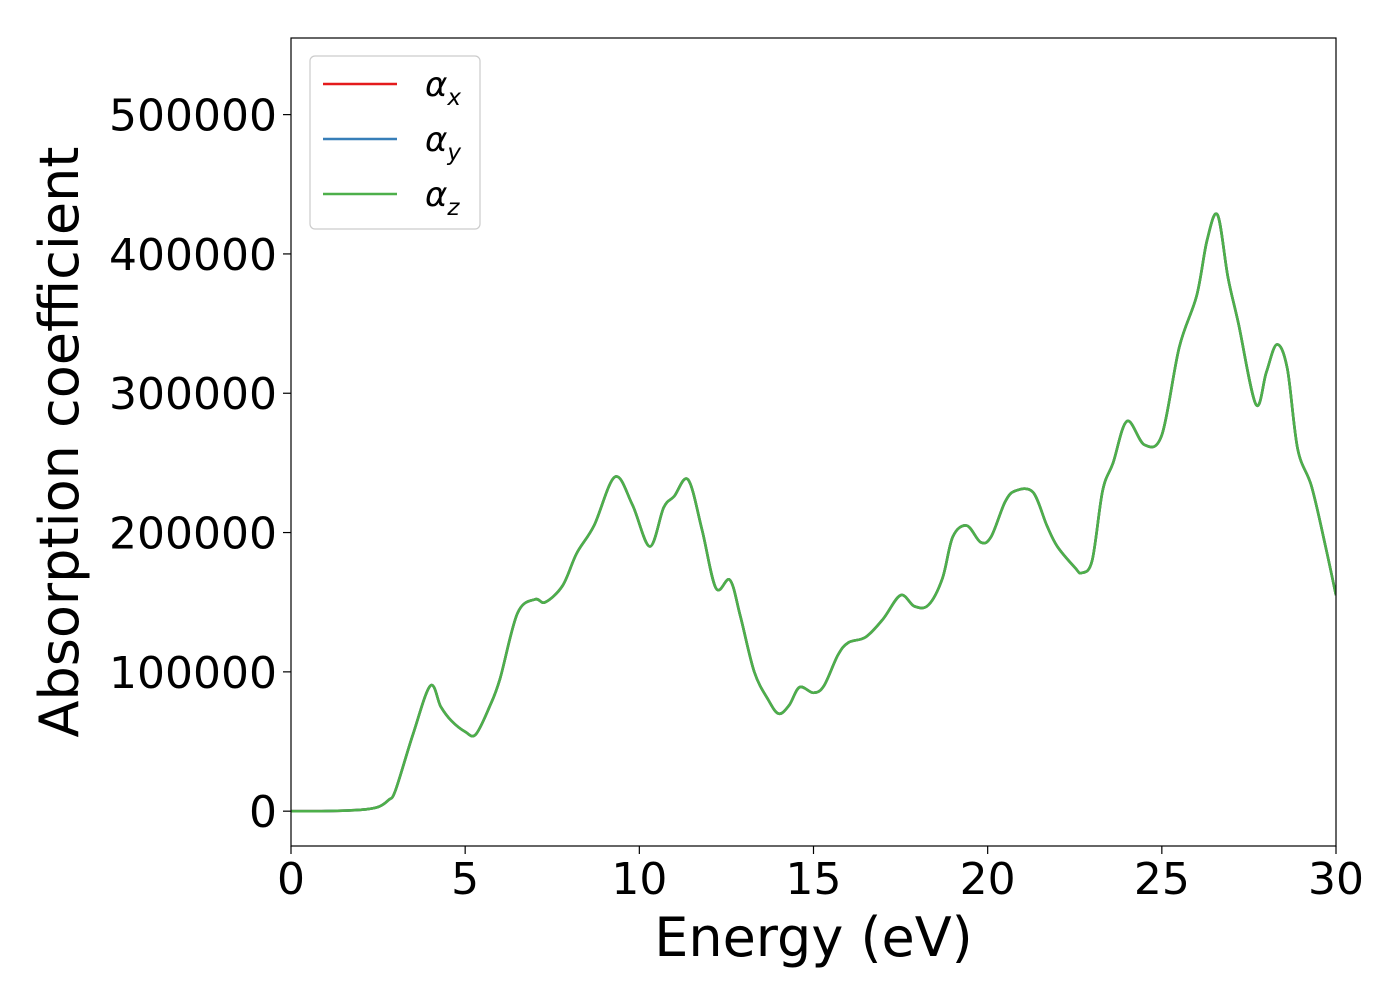 The height and width of the screenshot is (1000, 1400). I want to click on y-tick-label: 300000, so click(193, 394).